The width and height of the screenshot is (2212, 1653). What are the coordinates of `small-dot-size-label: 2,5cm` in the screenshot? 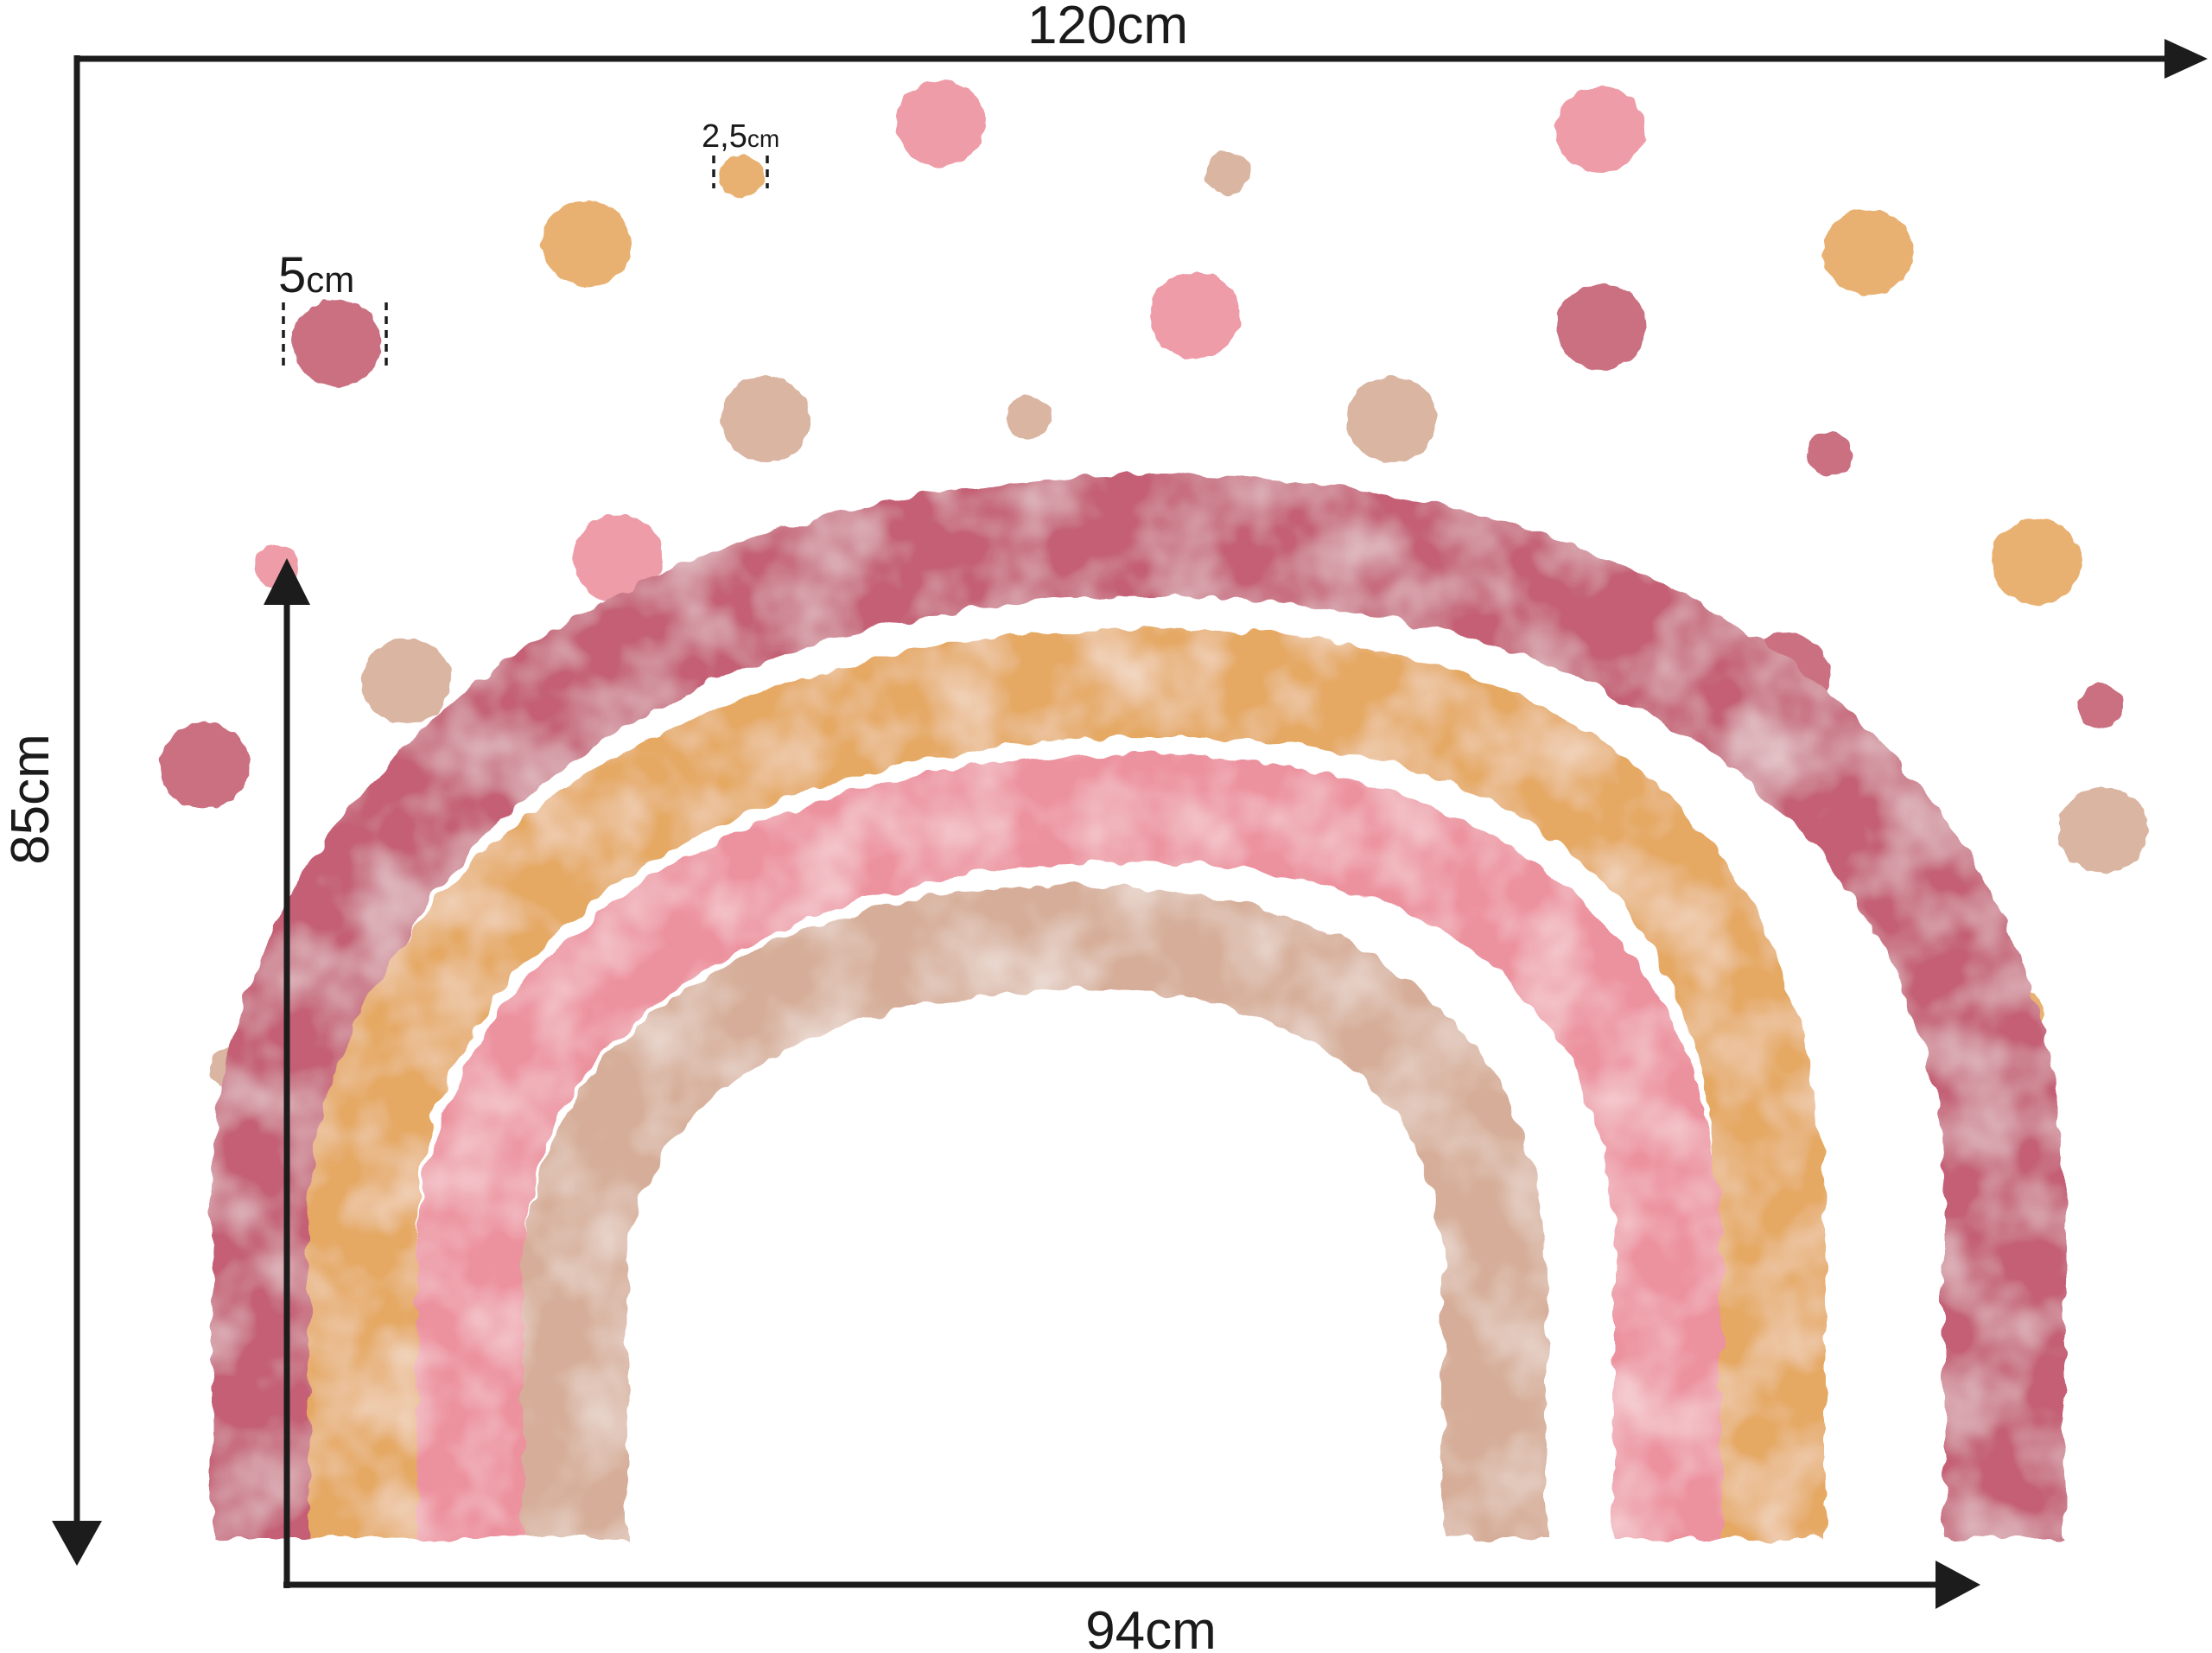 It's located at (740, 136).